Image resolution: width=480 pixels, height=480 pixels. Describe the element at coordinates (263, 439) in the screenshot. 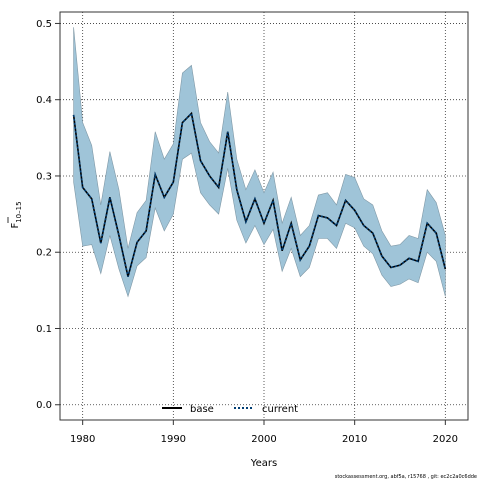

I see `x-tick-label: 2000` at that location.